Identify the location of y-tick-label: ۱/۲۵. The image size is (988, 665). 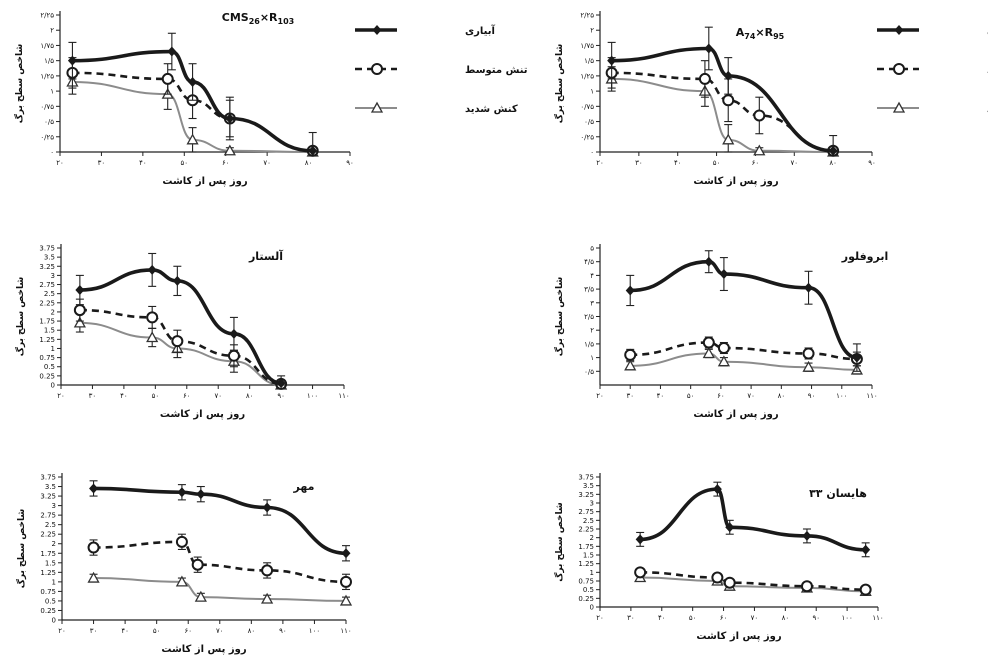
(47, 76).